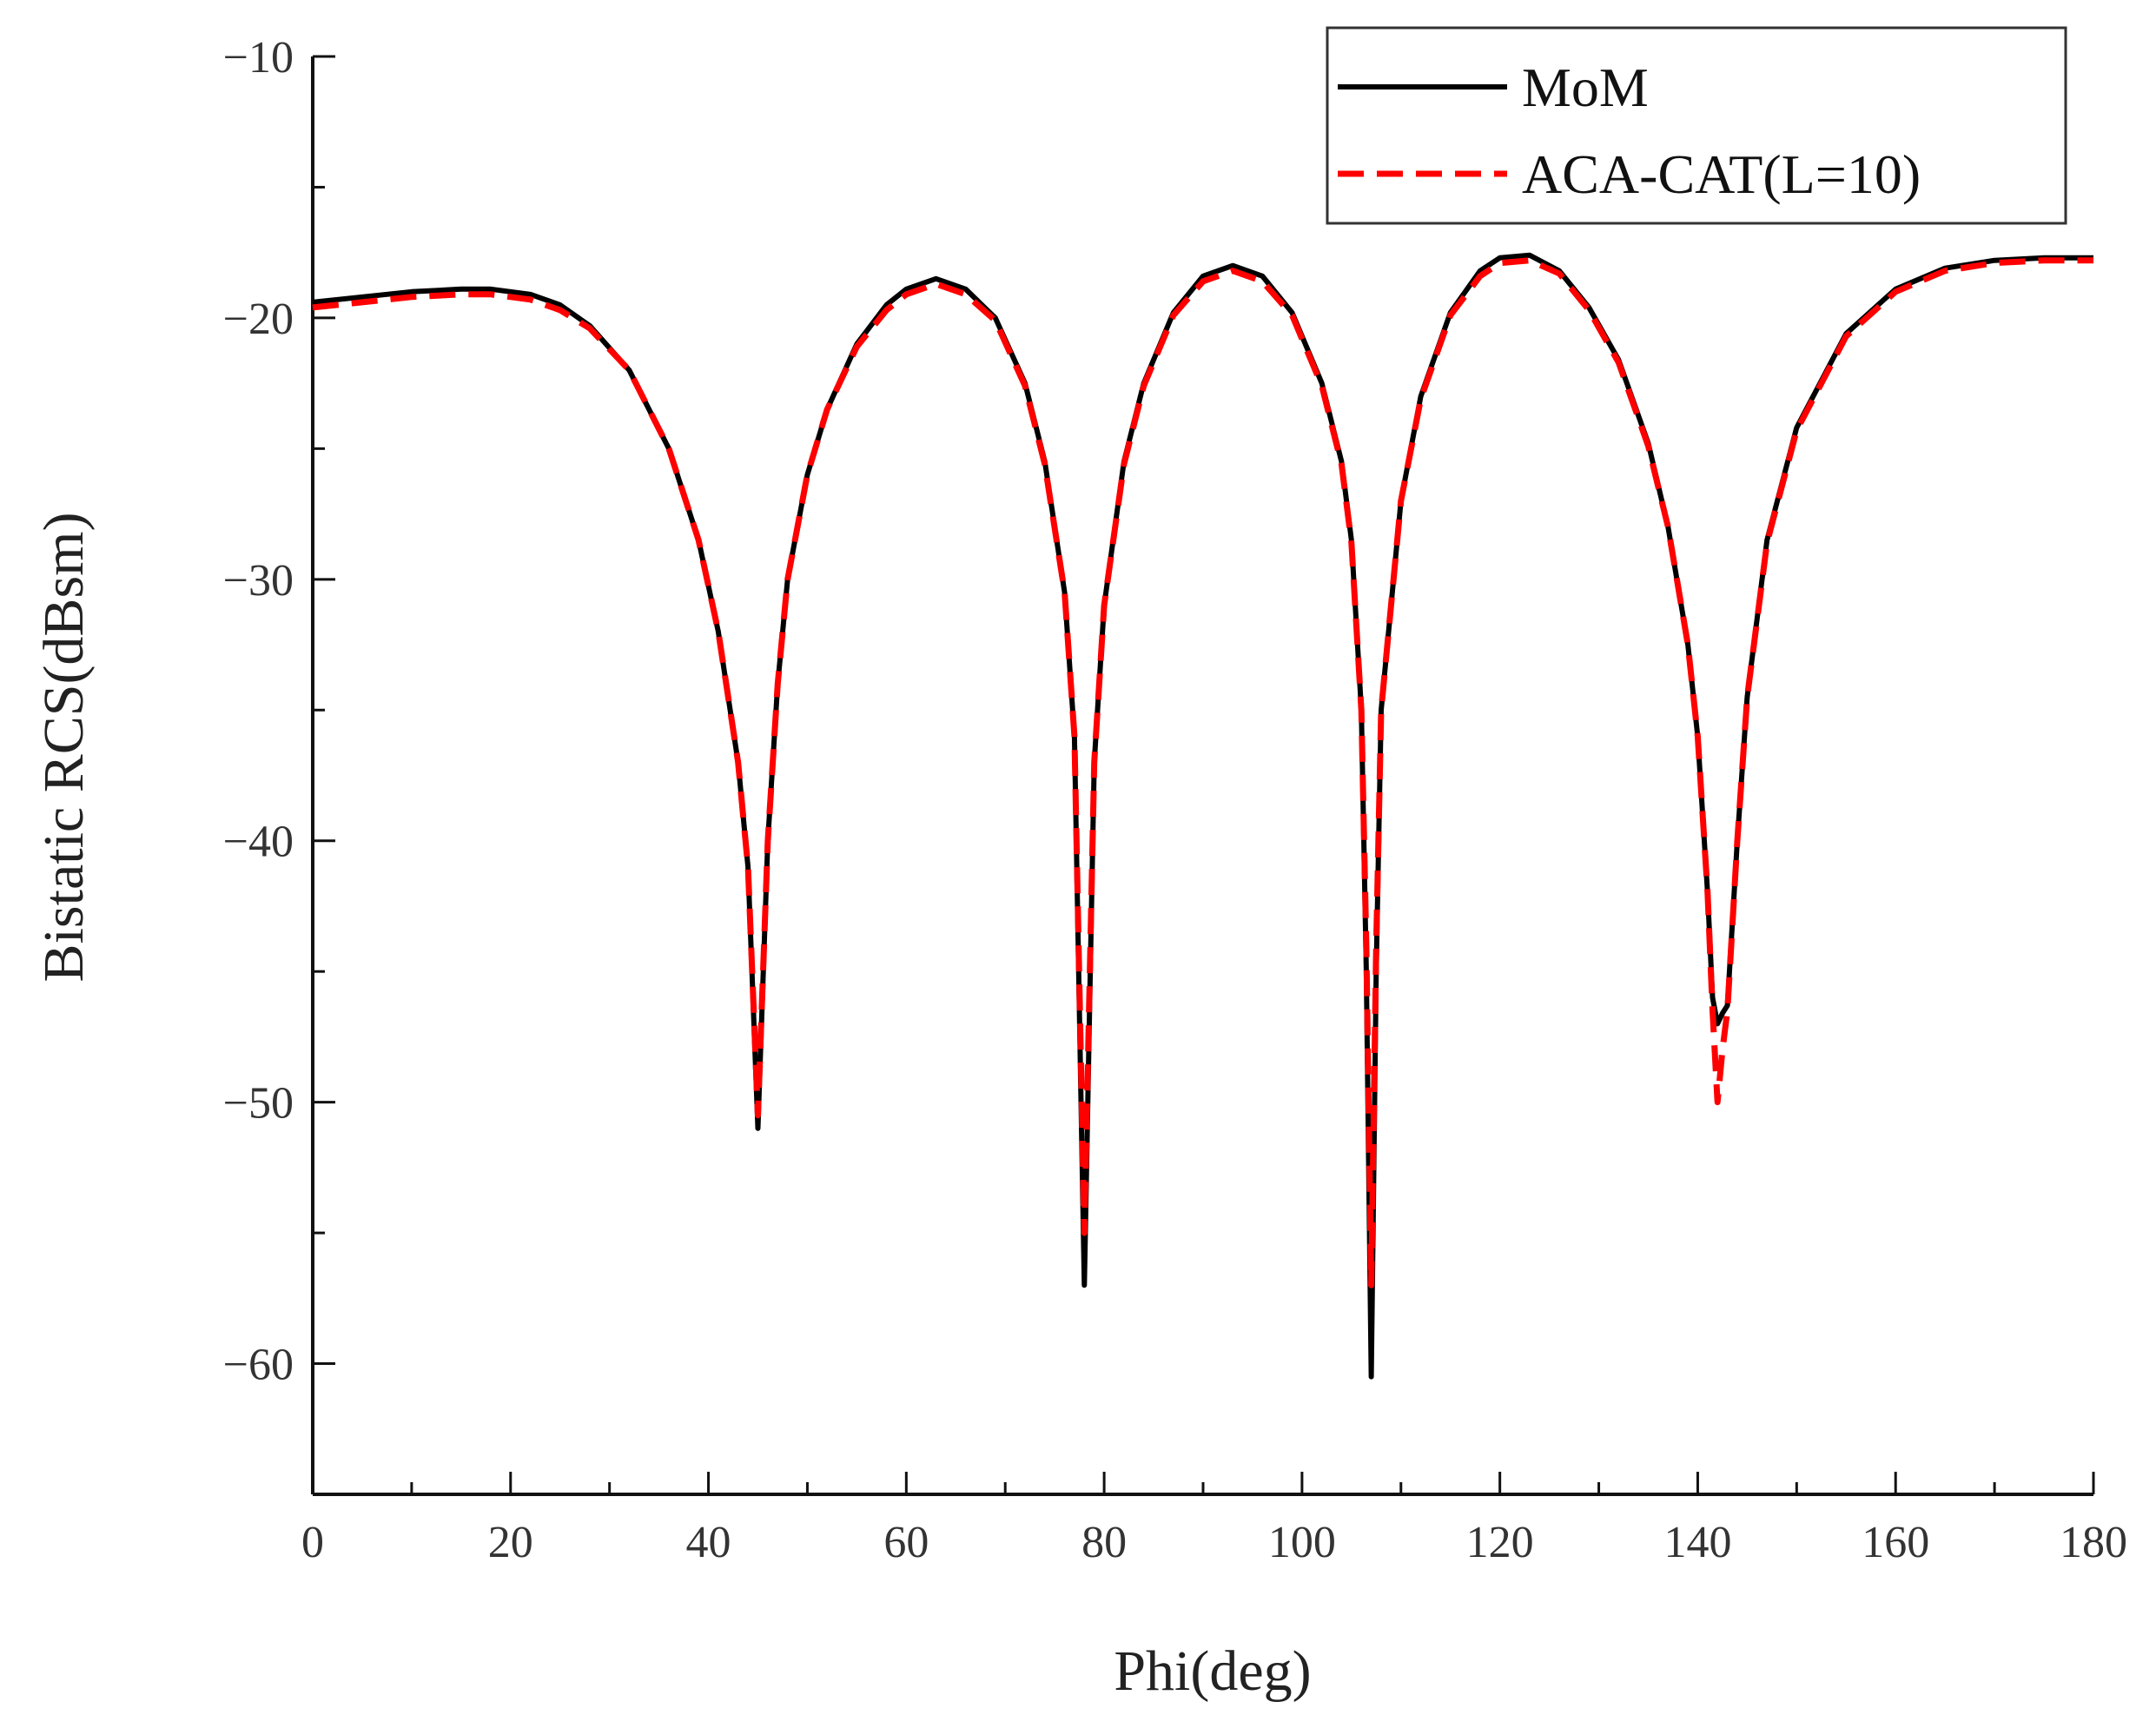 Image resolution: width=2156 pixels, height=1735 pixels. What do you see at coordinates (510, 1542) in the screenshot?
I see `x-tick-label: 20` at bounding box center [510, 1542].